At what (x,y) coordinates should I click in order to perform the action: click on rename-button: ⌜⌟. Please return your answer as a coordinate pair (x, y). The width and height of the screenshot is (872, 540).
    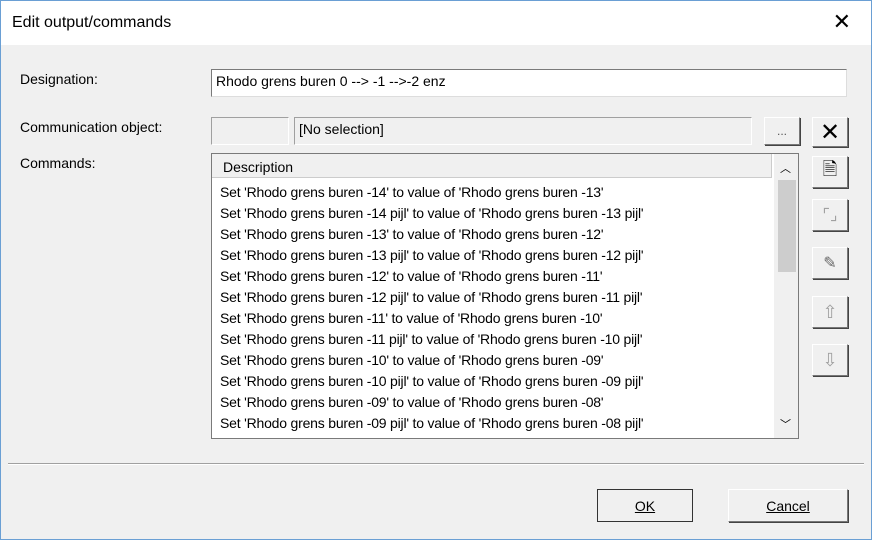
    Looking at the image, I should click on (830, 215).